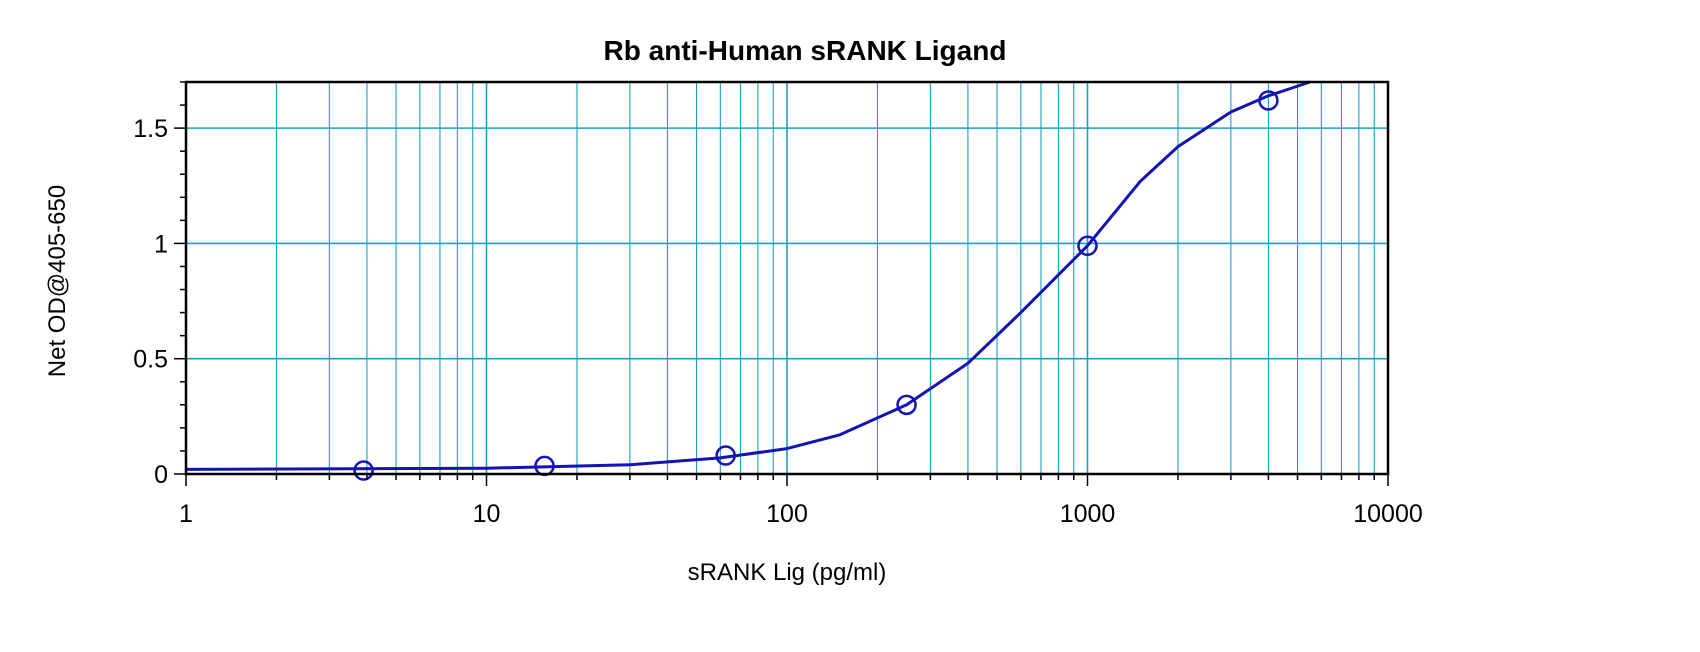  Describe the element at coordinates (805, 50) in the screenshot. I see `chart-title: Rb anti-Human sRANK Ligand` at that location.